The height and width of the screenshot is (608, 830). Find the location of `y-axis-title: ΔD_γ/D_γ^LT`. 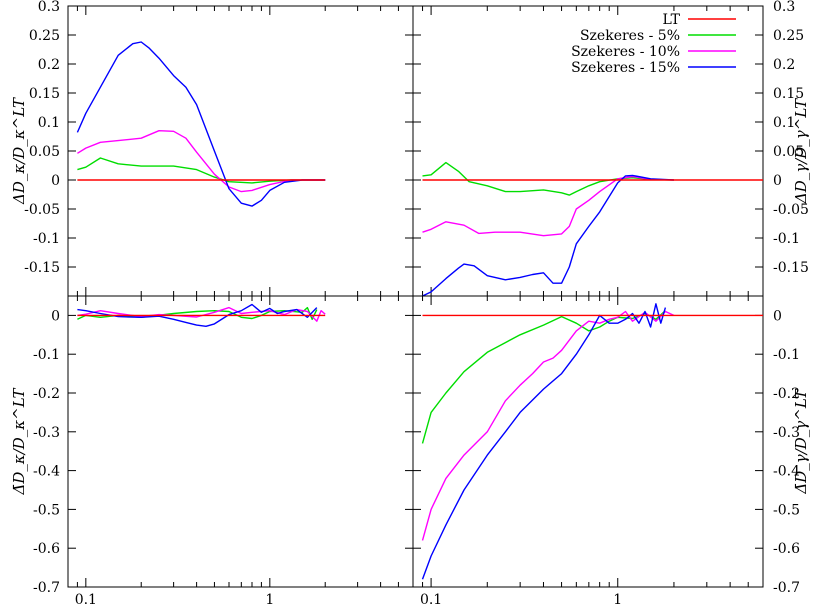

y-axis-title: ΔD_γ/D_γ^LT is located at coordinates (801, 151).